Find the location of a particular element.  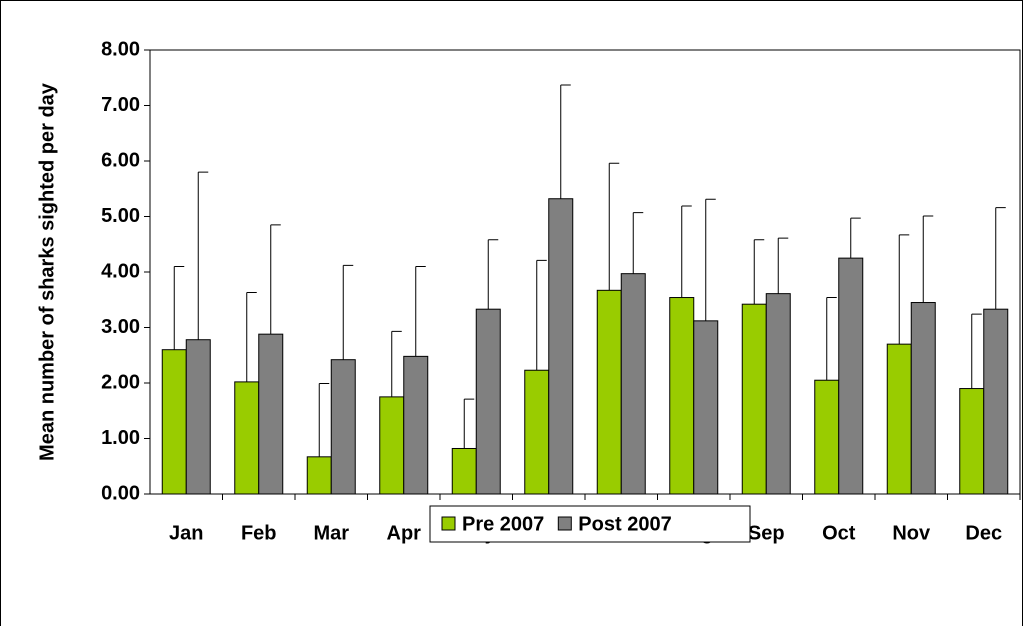

x-tick-label: Jan is located at coordinates (186, 533).